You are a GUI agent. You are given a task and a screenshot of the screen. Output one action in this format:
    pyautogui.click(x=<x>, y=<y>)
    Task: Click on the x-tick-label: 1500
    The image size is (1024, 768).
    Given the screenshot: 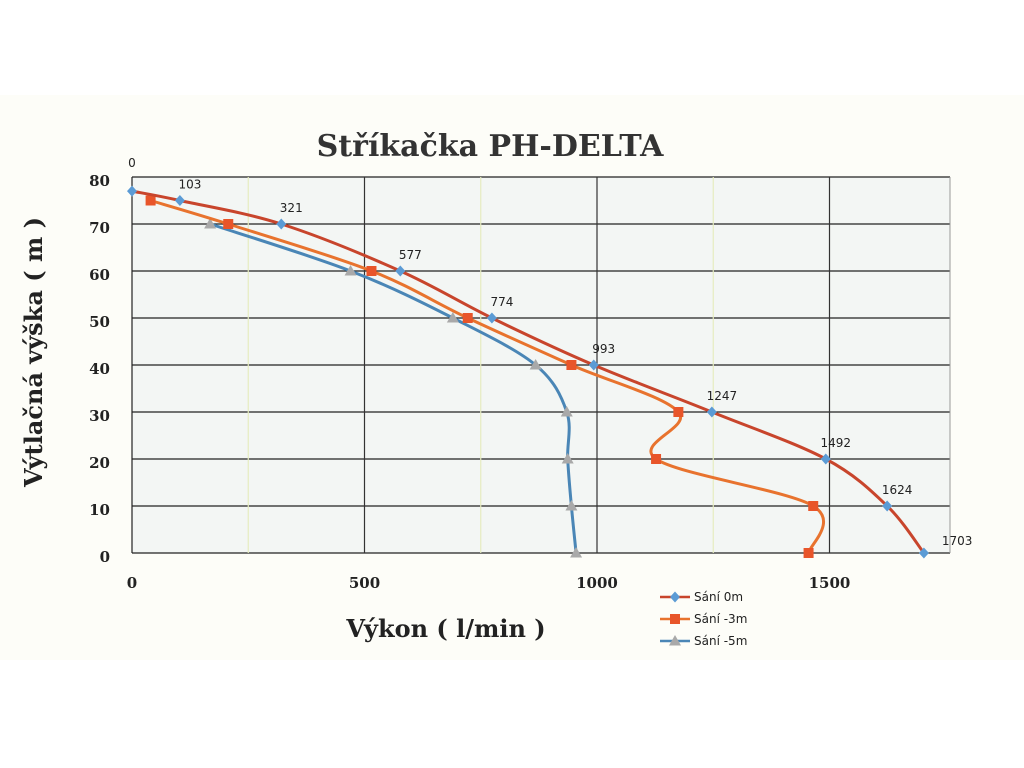 What is the action you would take?
    pyautogui.click(x=830, y=583)
    